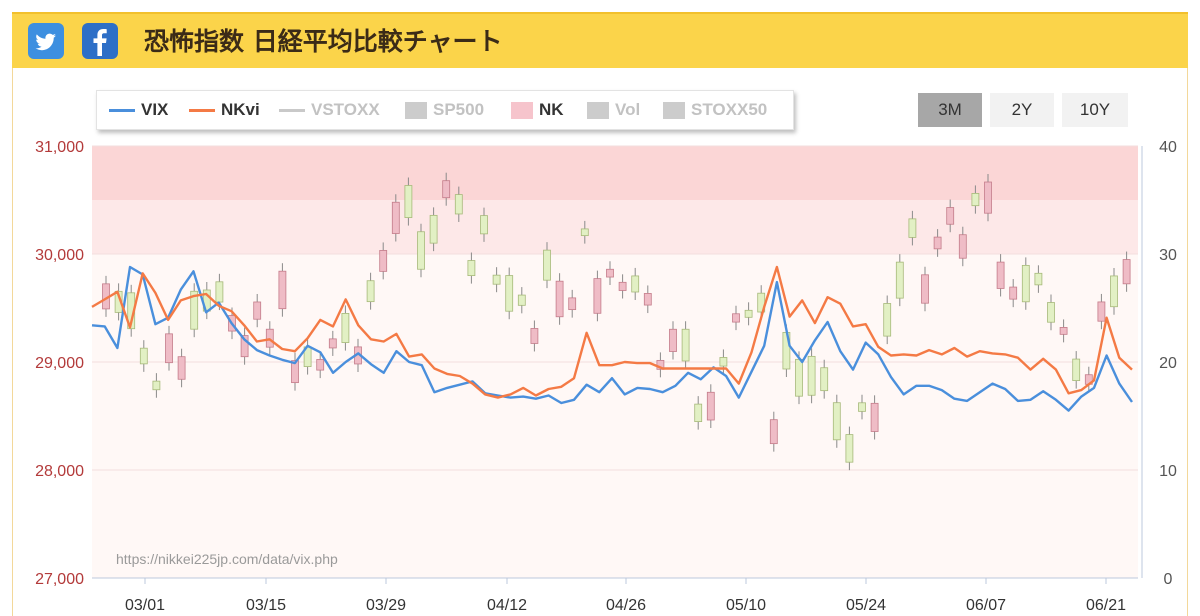 Image resolution: width=1200 pixels, height=616 pixels. Describe the element at coordinates (674, 111) in the screenshot. I see `legend-swatch-stoxx50` at that location.